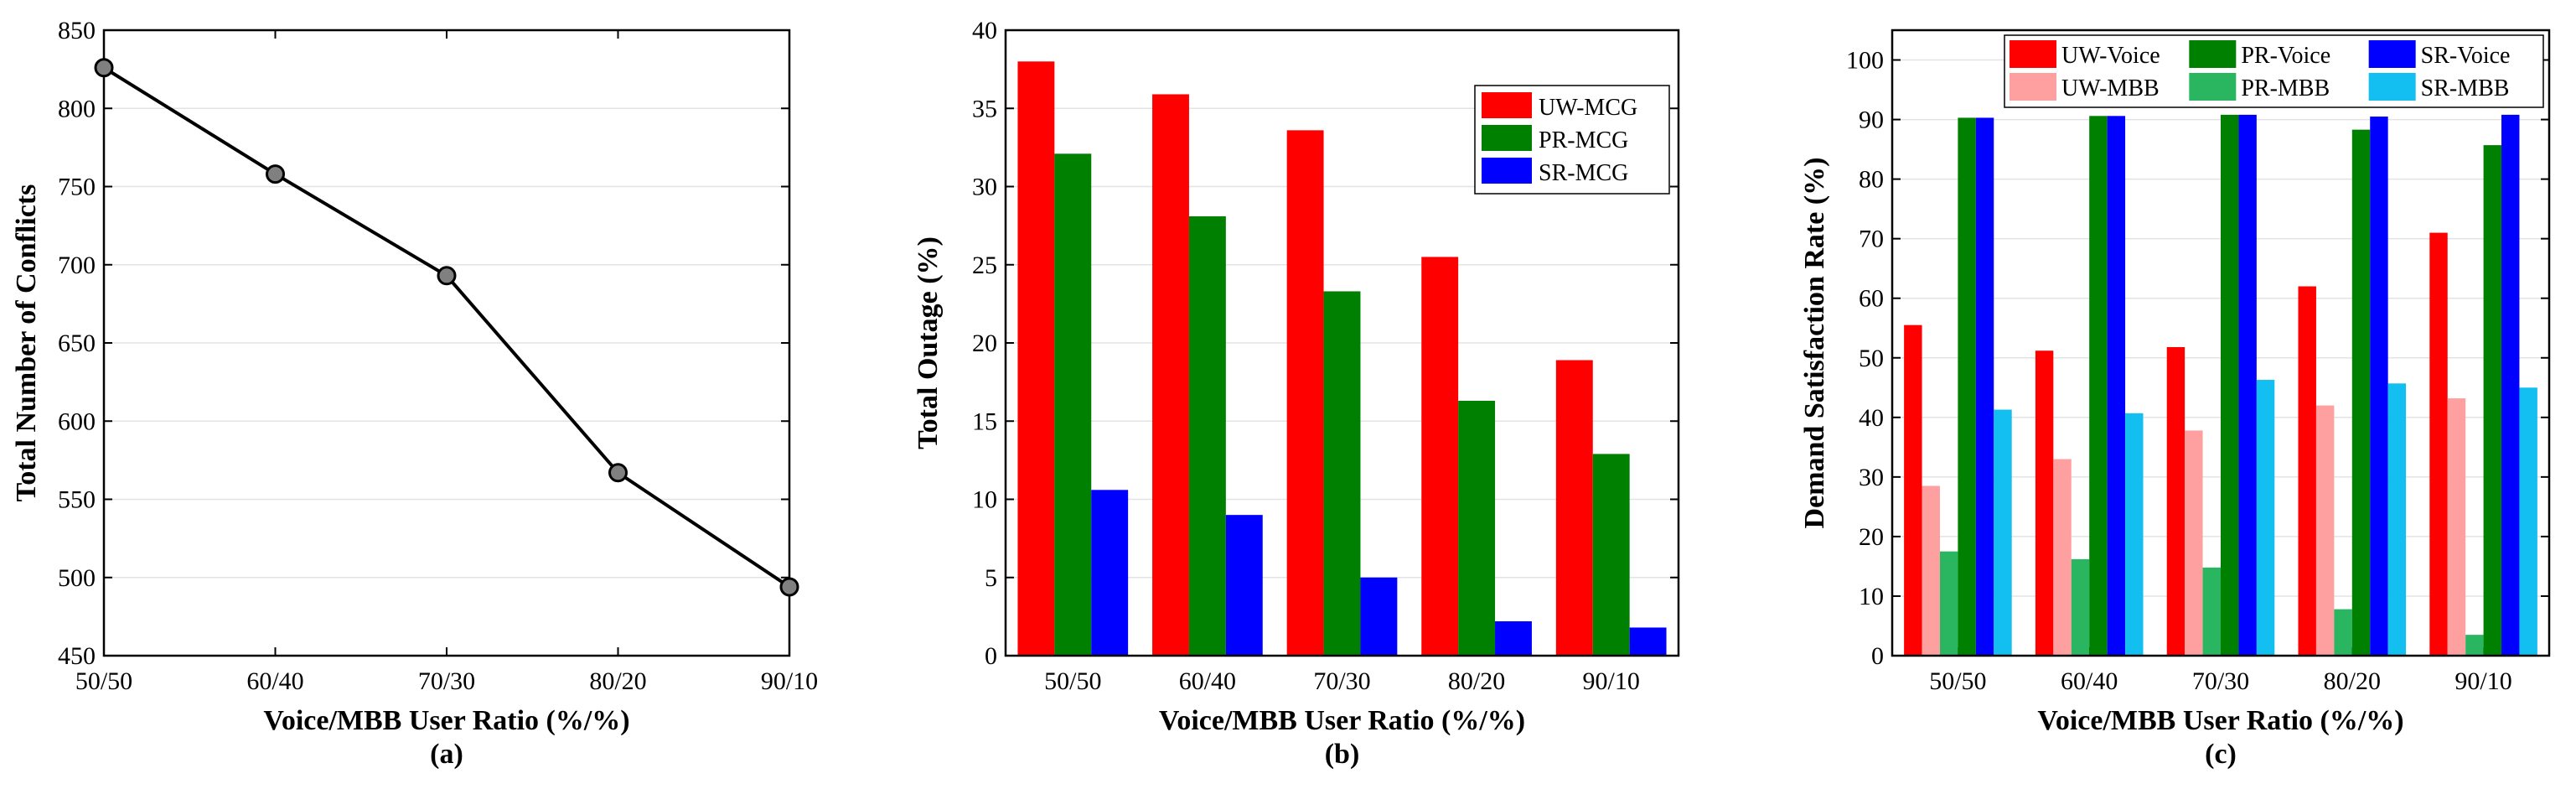 This screenshot has height=789, width=2576. What do you see at coordinates (77, 578) in the screenshot?
I see `y-tick-label: 500` at bounding box center [77, 578].